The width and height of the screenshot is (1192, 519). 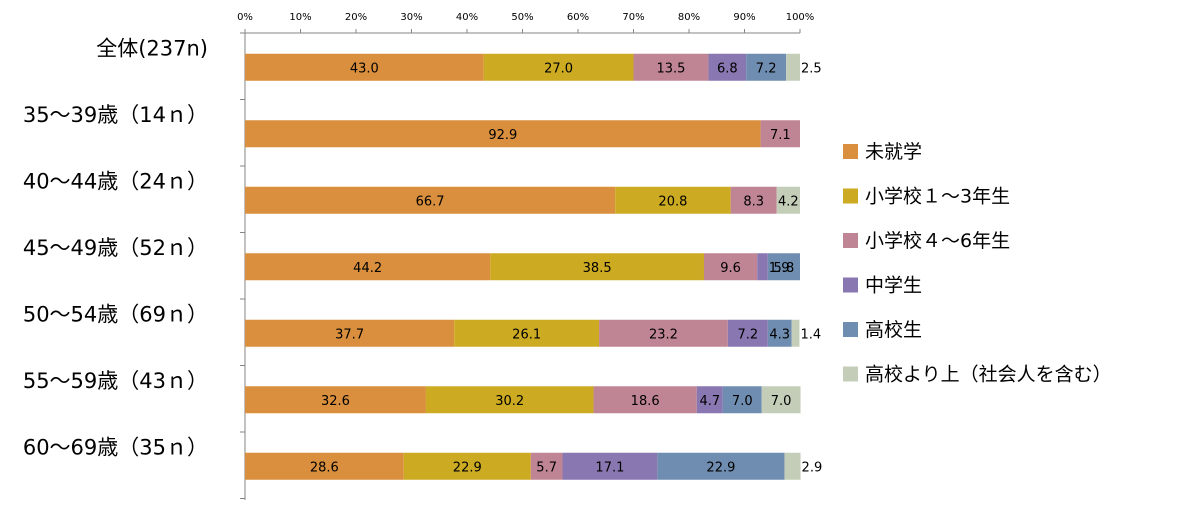 What do you see at coordinates (744, 17) in the screenshot?
I see `x-tick-label: 90%` at bounding box center [744, 17].